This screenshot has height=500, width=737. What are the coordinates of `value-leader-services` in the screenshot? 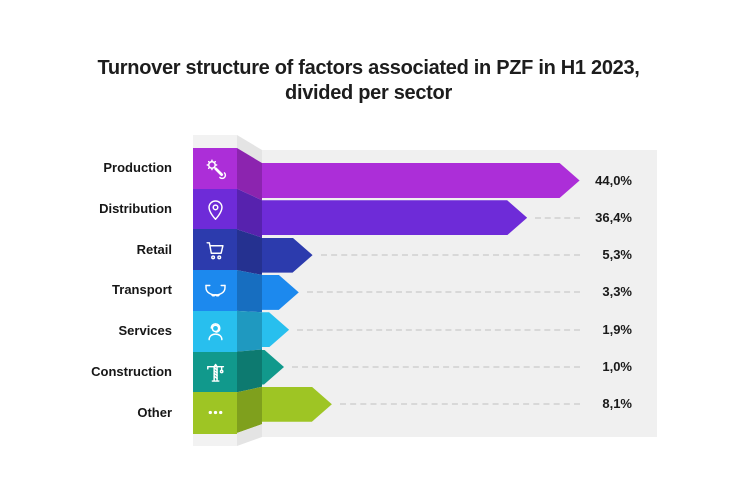 It's located at (438, 329).